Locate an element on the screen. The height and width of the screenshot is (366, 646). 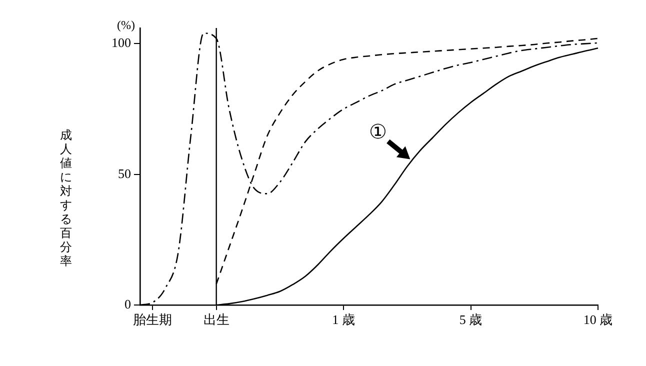
x-tick-label: 胎生期 is located at coordinates (152, 320).